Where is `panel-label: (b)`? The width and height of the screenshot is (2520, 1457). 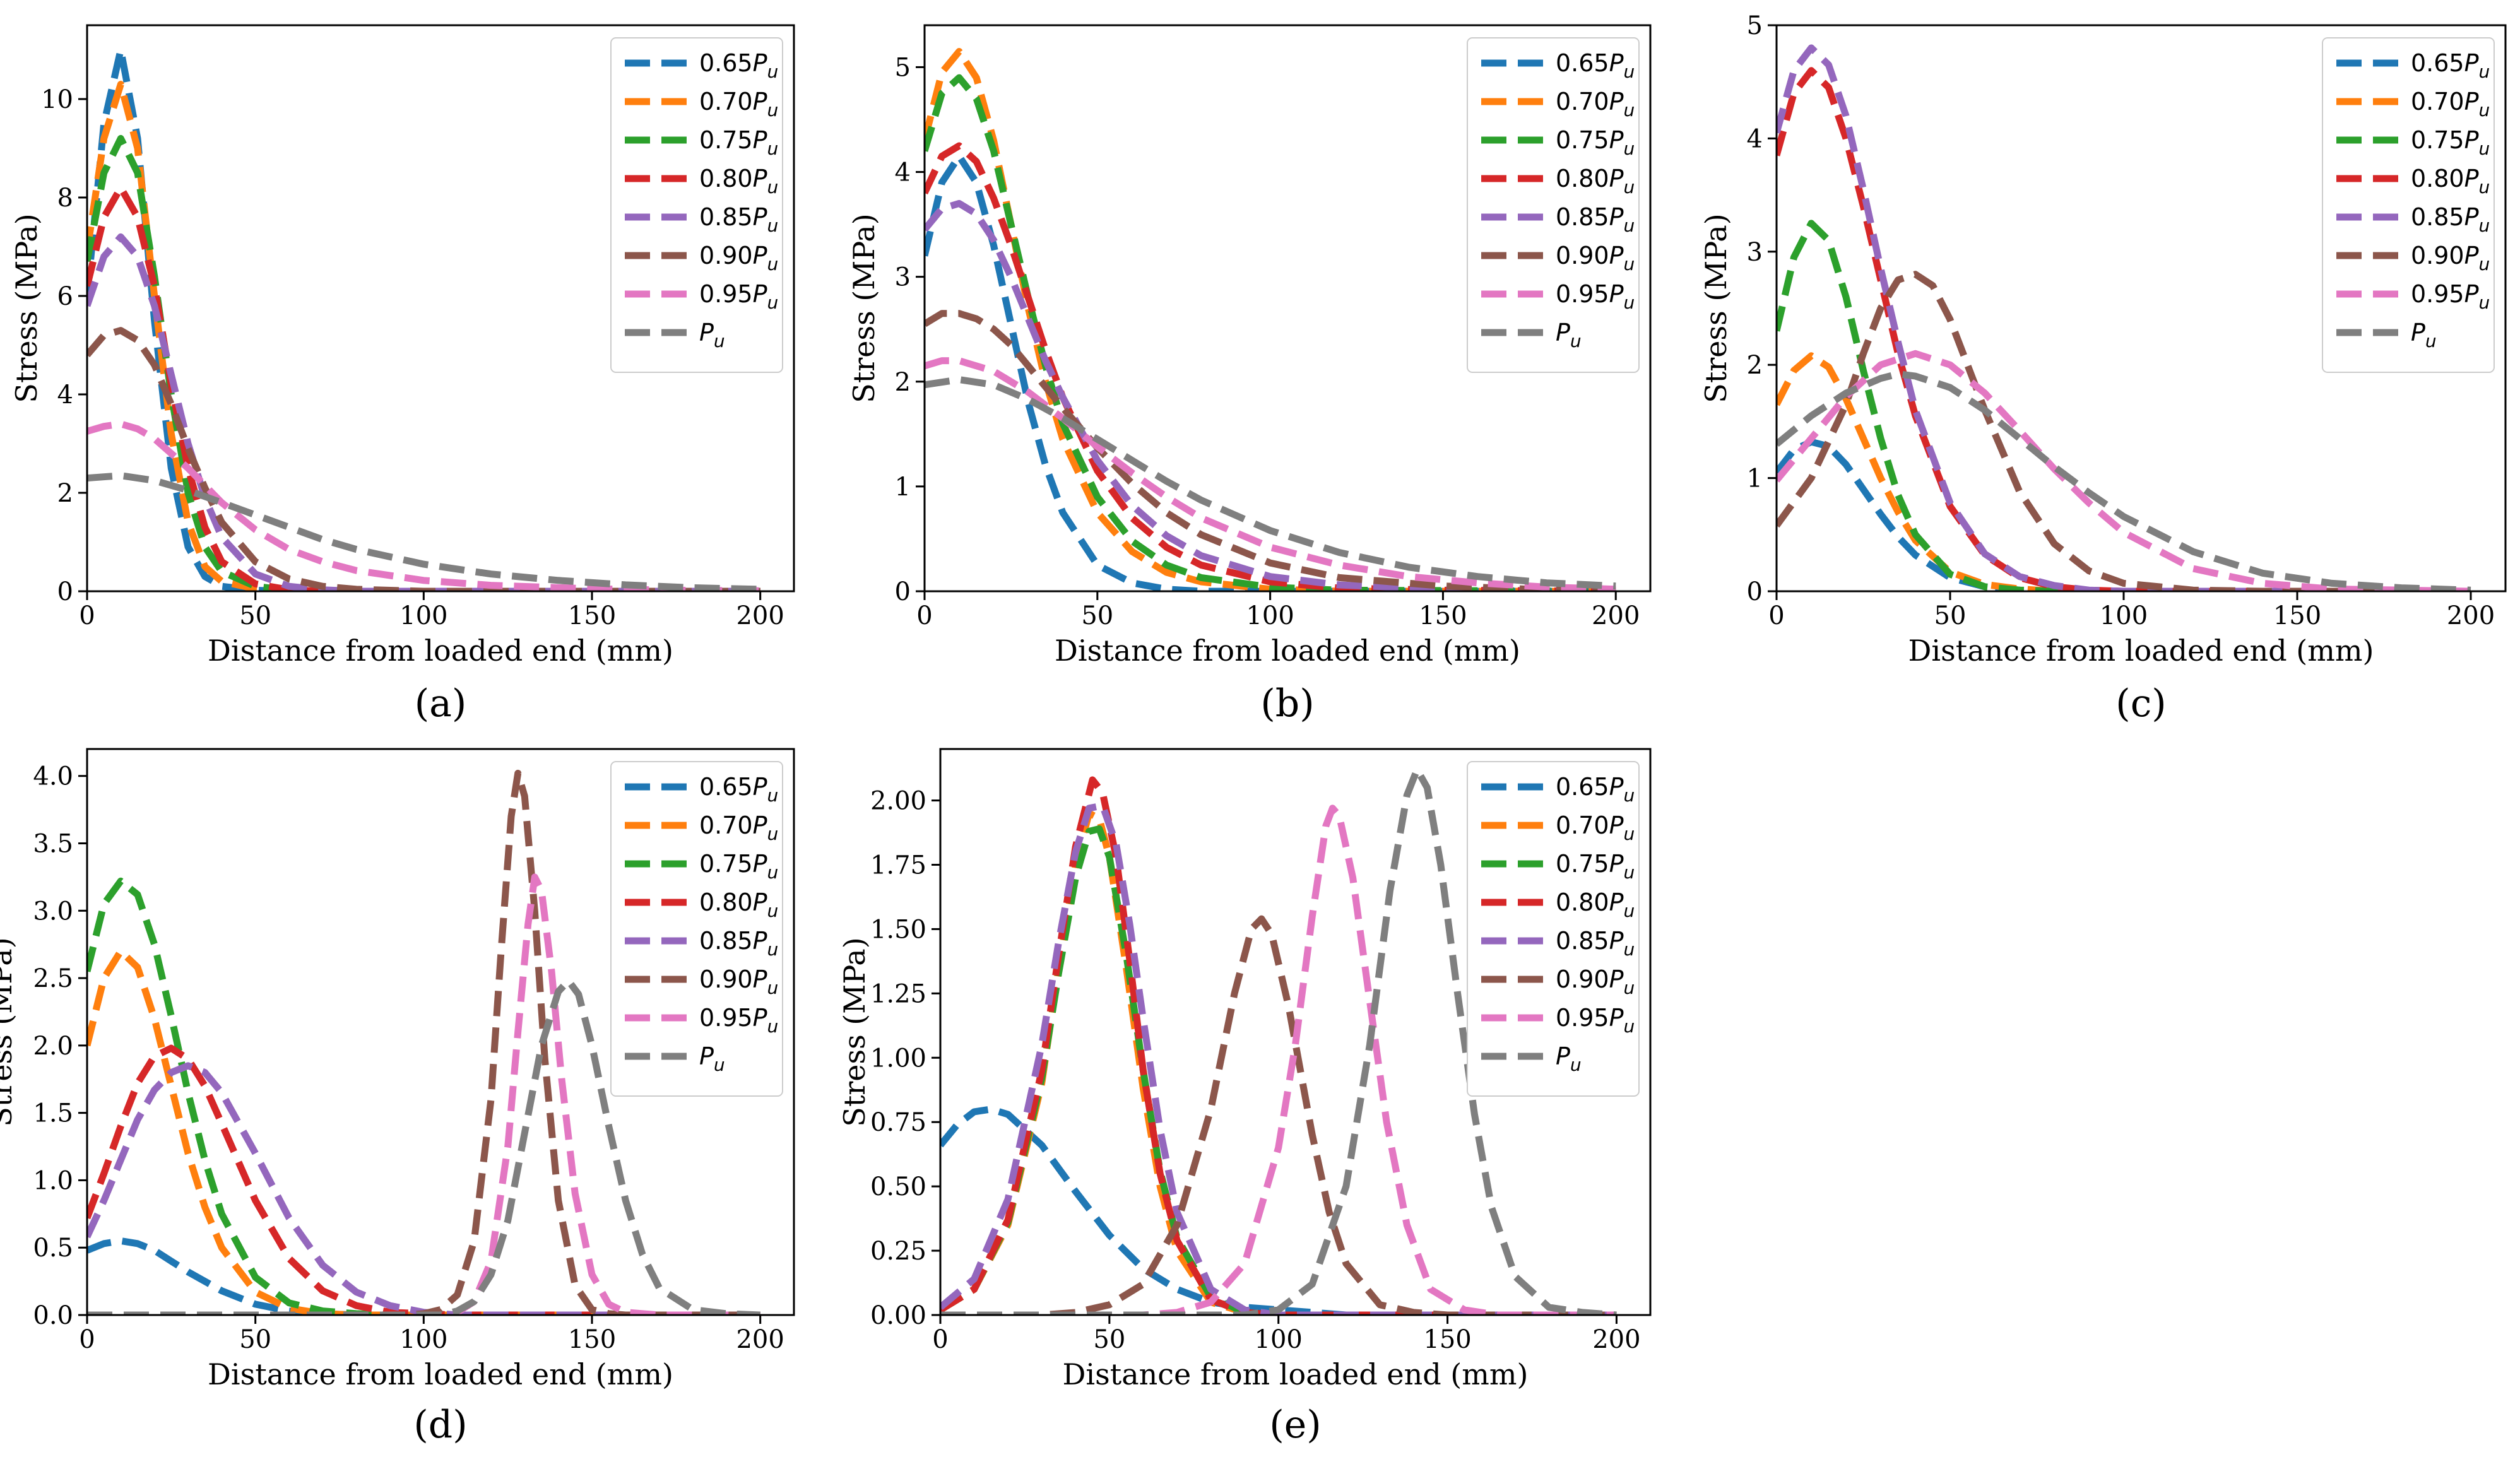
panel-label: (b) is located at coordinates (1287, 703).